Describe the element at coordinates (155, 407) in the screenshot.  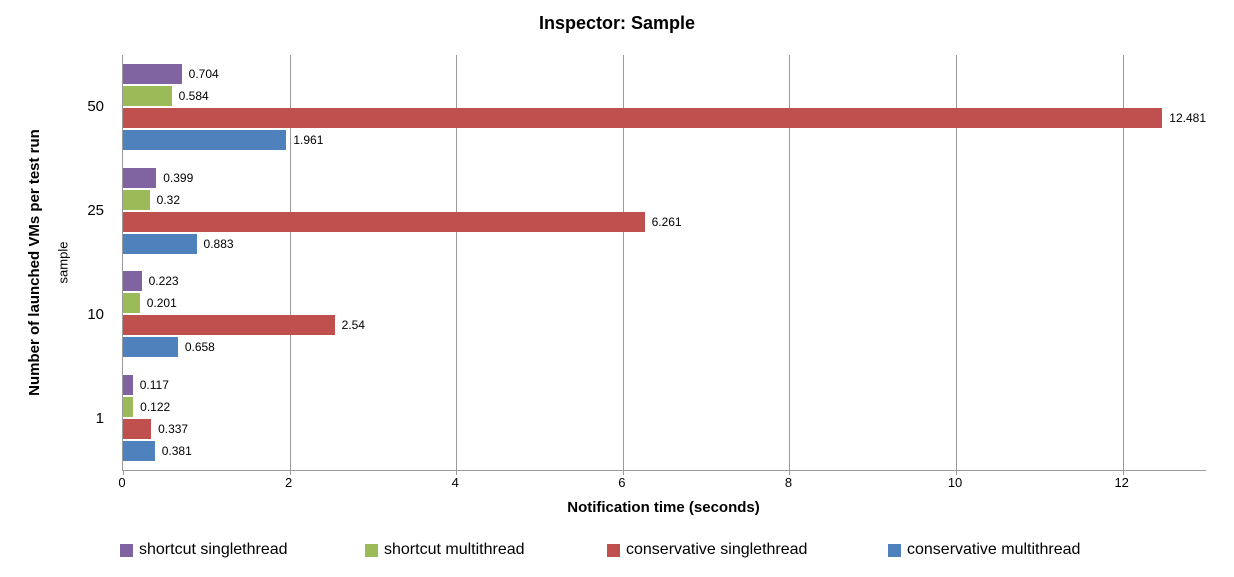
I see `bar-value-label: 0.122` at that location.